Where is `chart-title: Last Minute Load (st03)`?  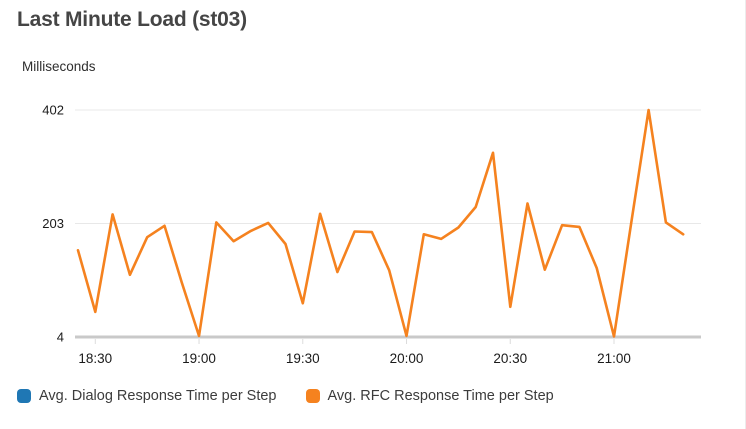
chart-title: Last Minute Load (st03) is located at coordinates (132, 19).